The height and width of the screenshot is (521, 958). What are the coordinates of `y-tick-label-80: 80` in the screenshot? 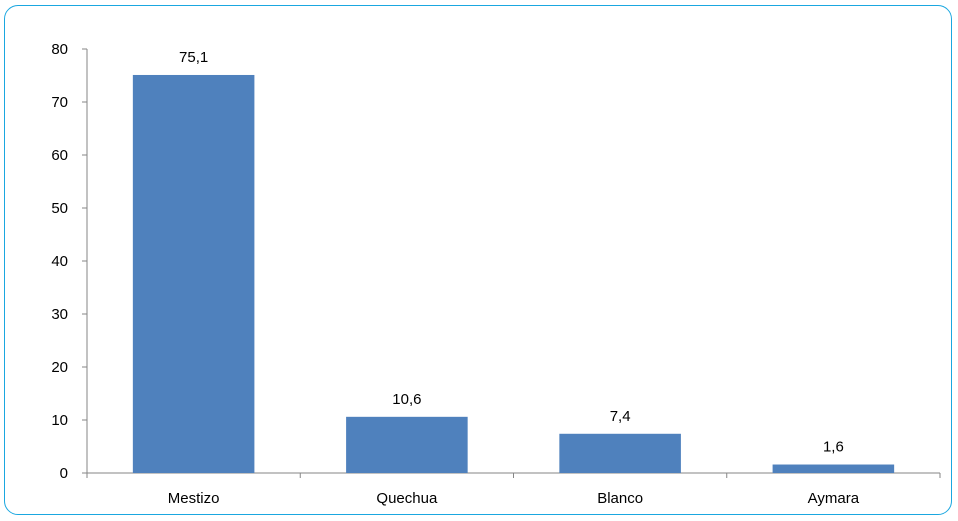 It's located at (59, 49).